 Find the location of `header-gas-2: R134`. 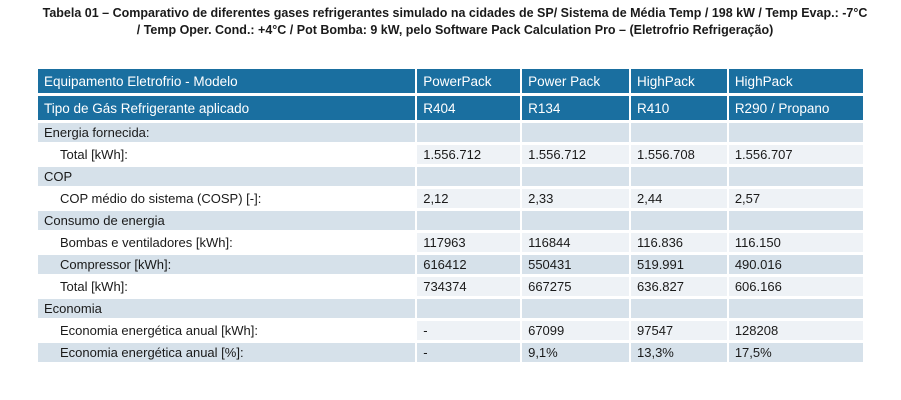

header-gas-2: R134 is located at coordinates (575, 108).